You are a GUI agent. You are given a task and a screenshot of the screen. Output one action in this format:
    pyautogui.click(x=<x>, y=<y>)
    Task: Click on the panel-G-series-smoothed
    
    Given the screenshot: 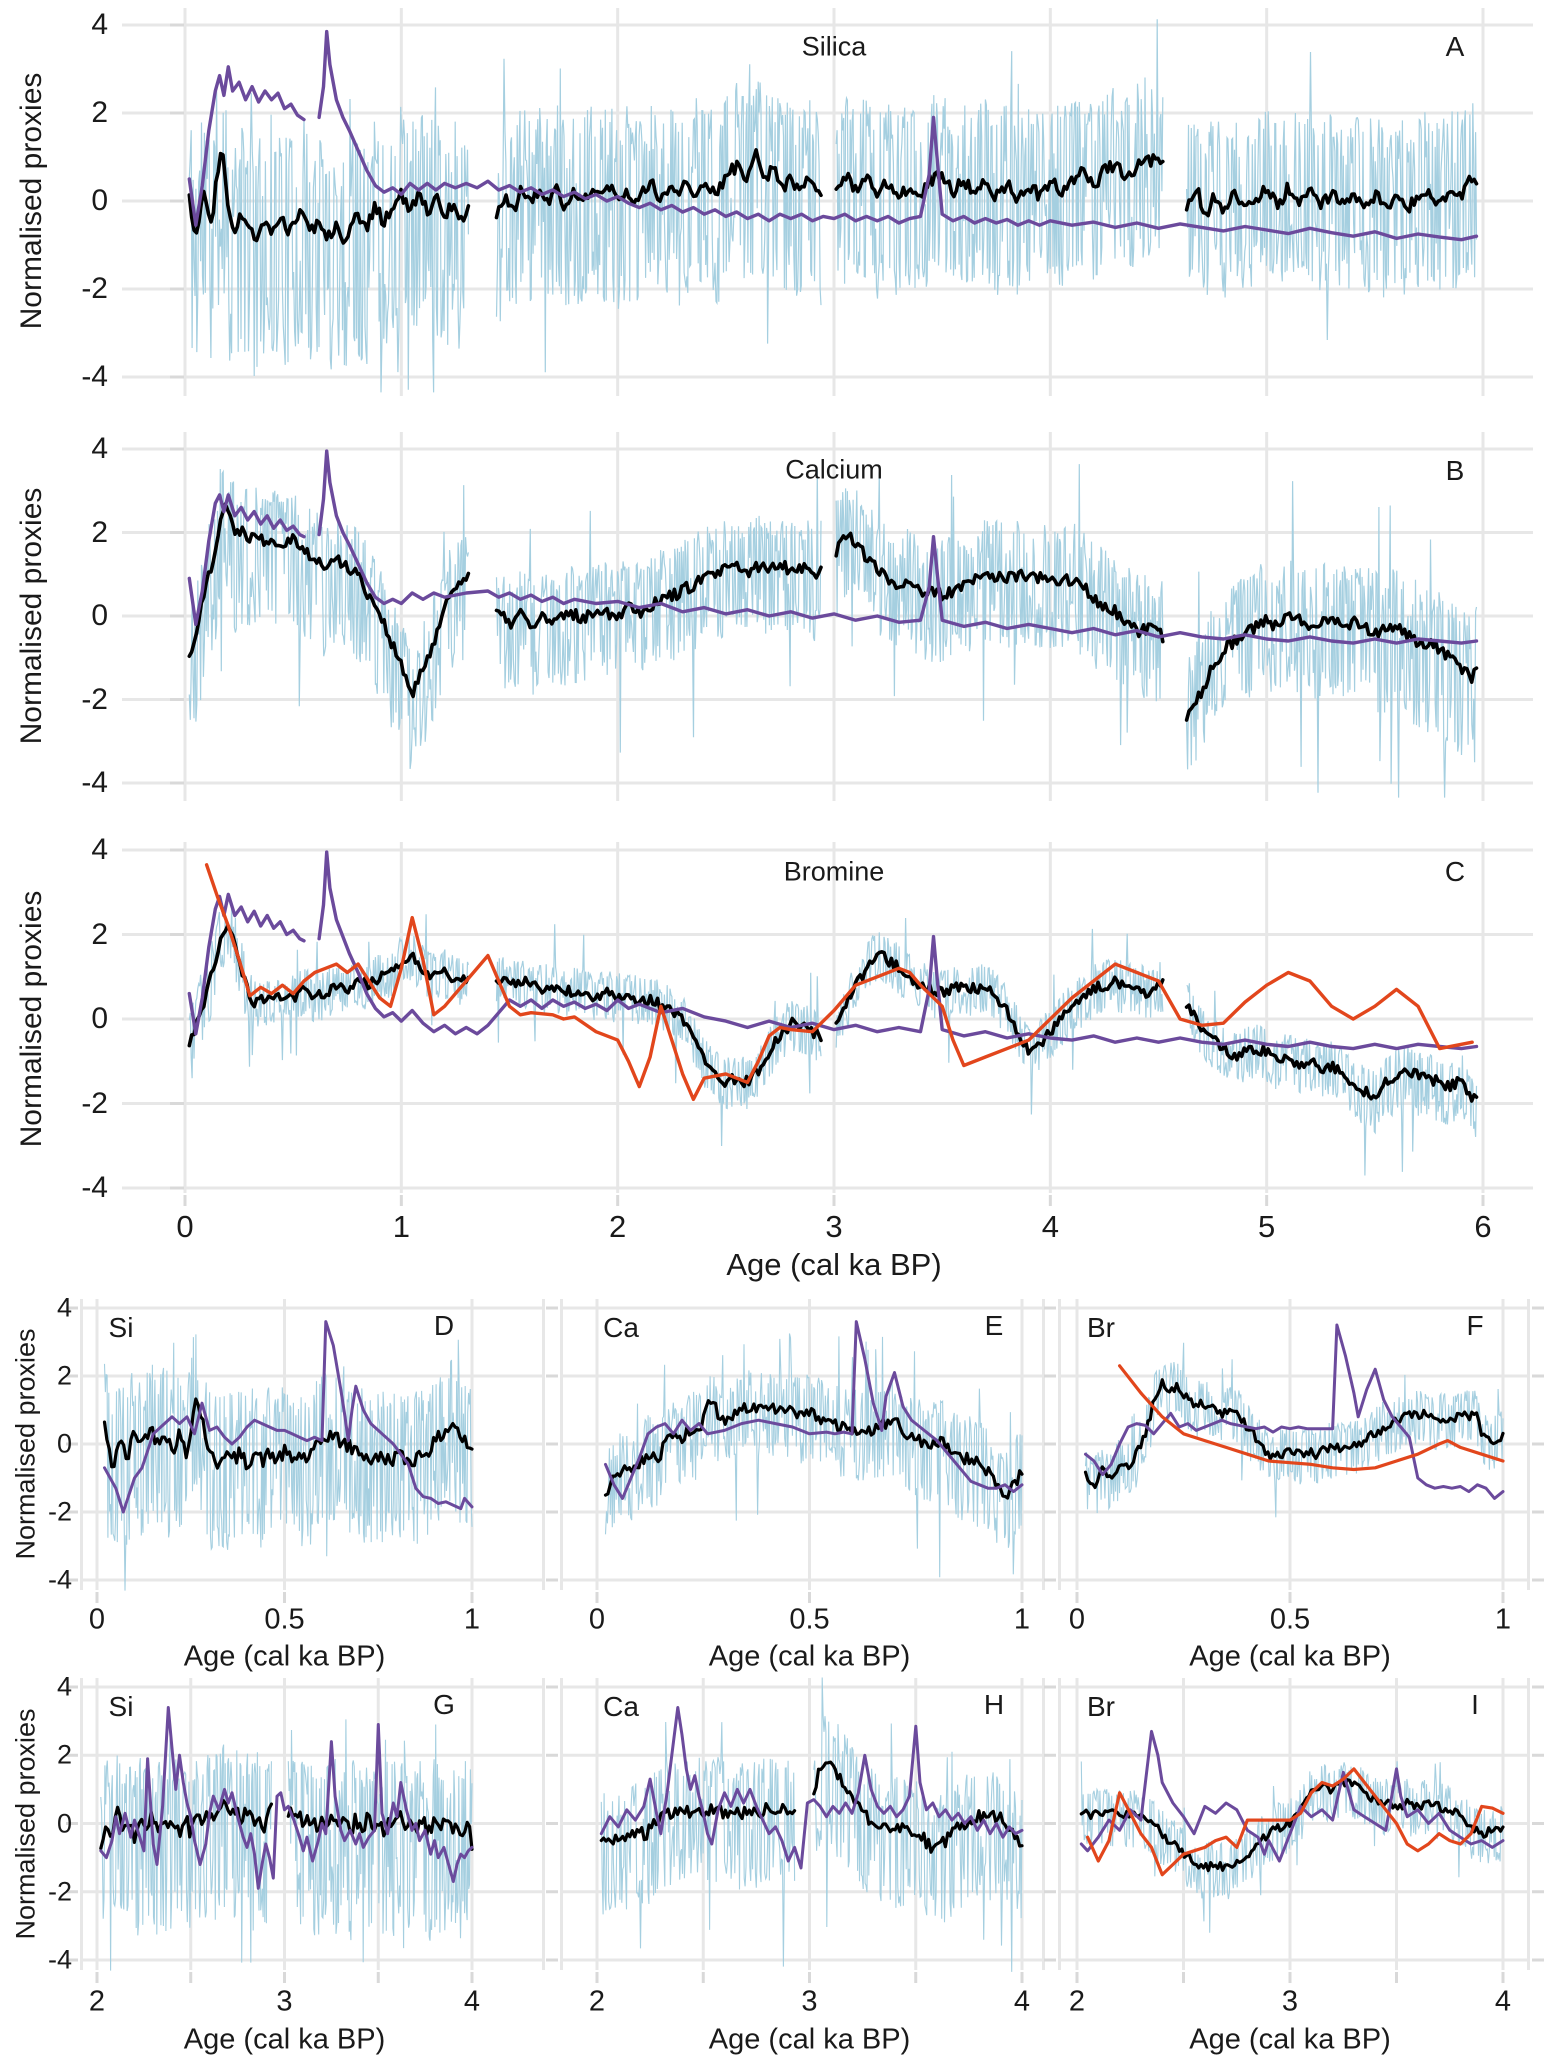 What is the action you would take?
    pyautogui.click(x=380, y=1828)
    